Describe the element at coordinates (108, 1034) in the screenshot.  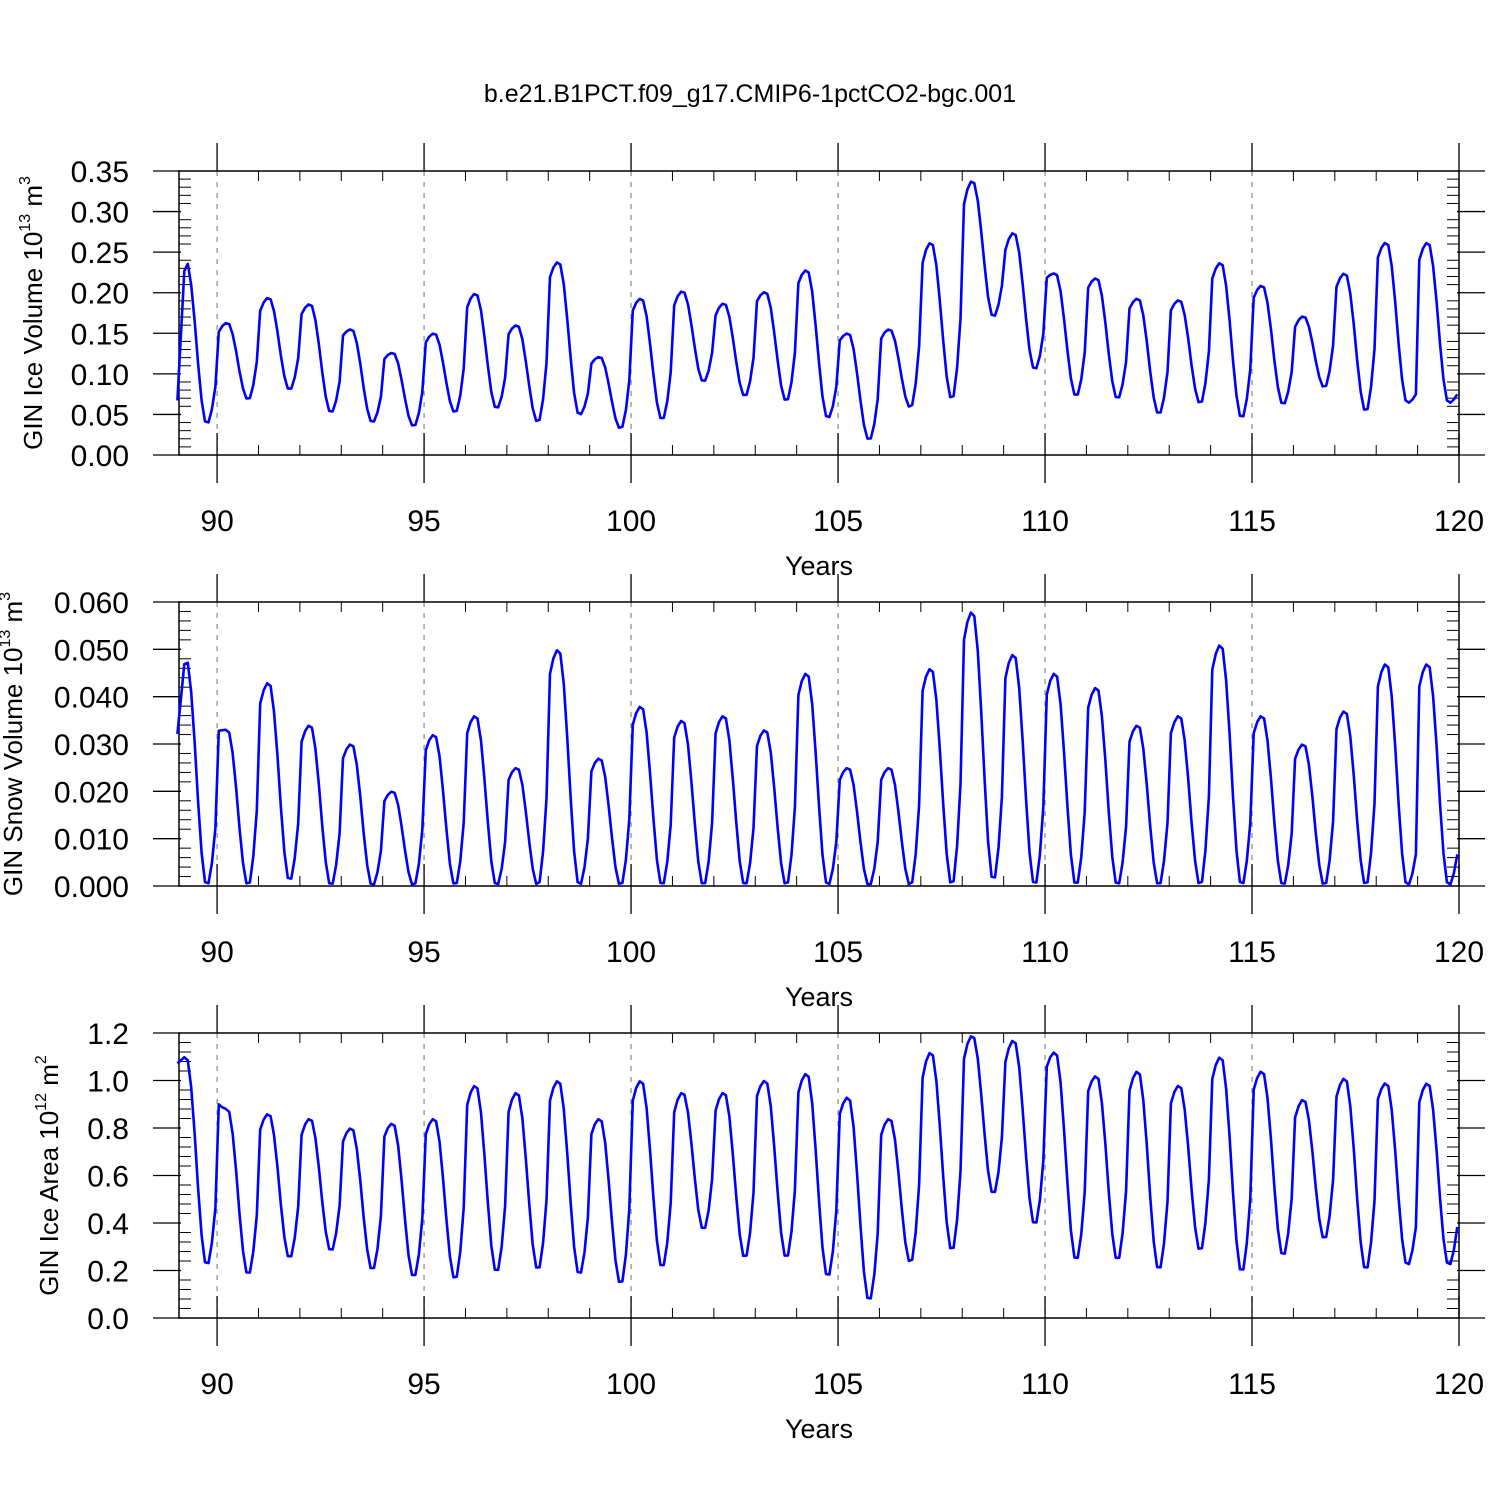
I see `y-tick-label: 1.2` at that location.